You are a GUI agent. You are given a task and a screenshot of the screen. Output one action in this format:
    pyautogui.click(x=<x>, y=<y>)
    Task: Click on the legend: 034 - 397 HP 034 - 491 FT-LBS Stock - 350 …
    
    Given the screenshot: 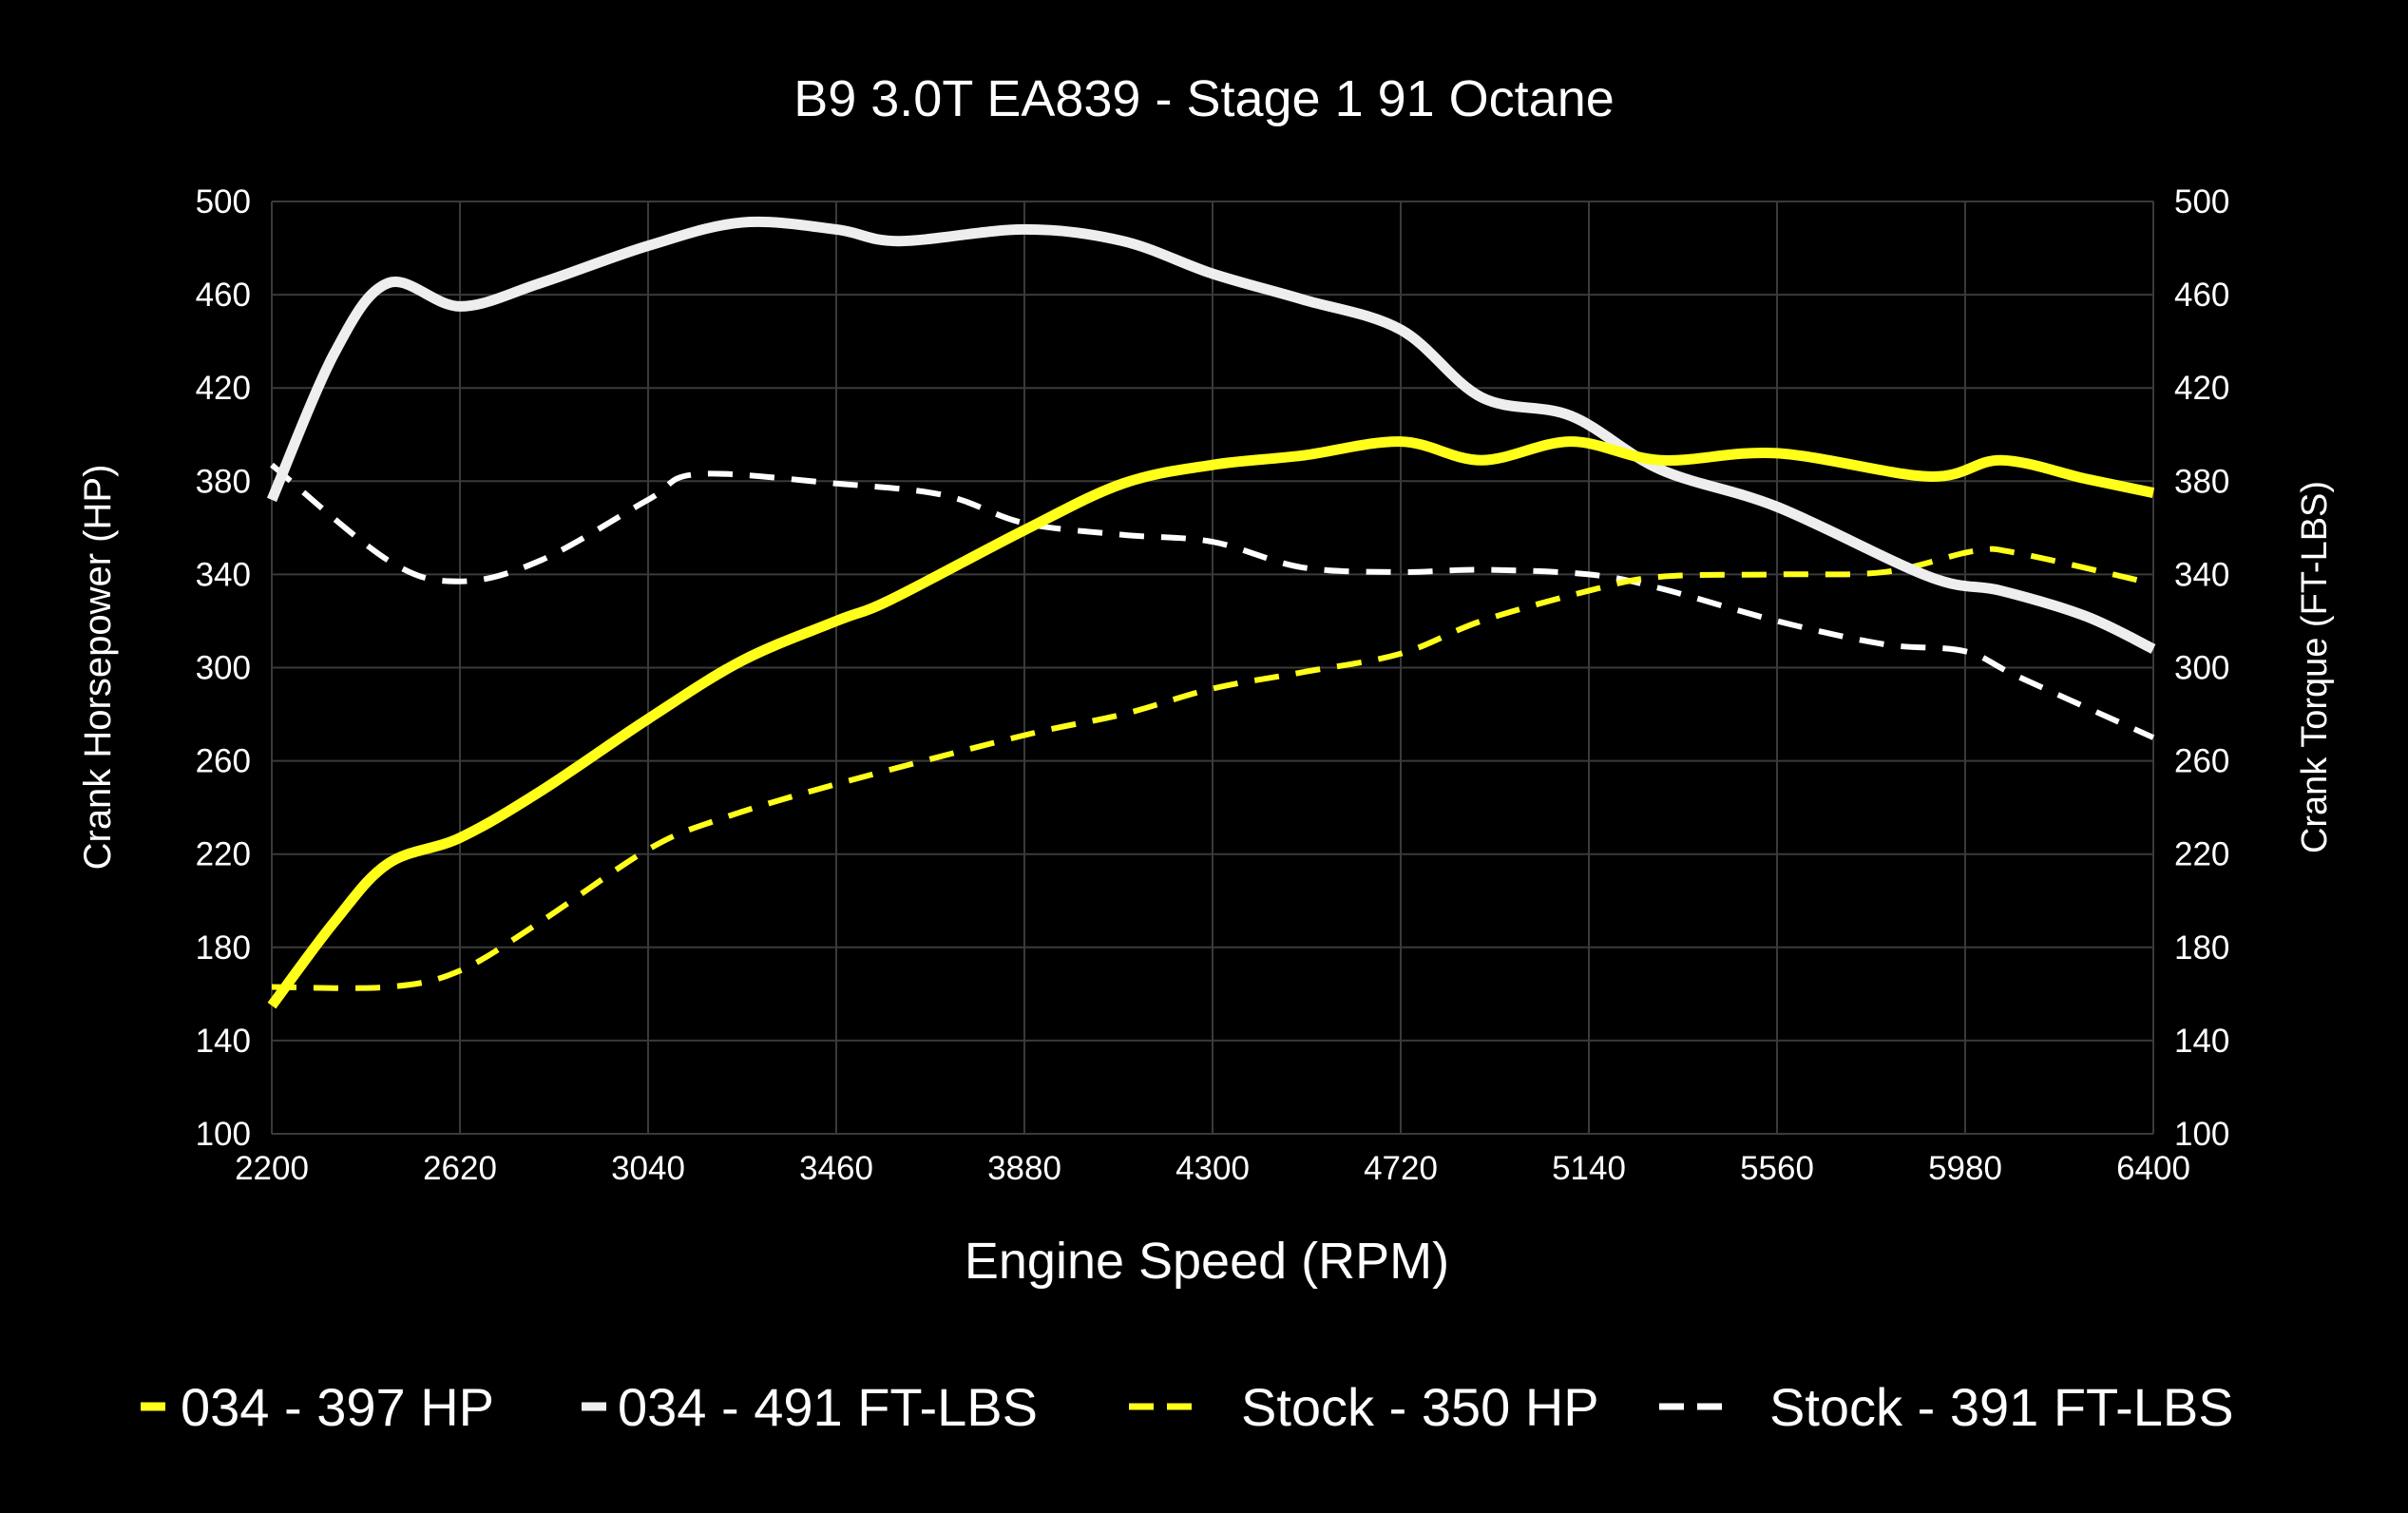 What is the action you would take?
    pyautogui.click(x=1188, y=1407)
    